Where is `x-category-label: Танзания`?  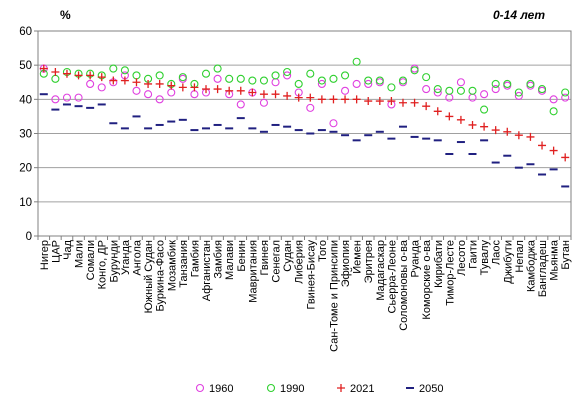 x-category-label: Танзания is located at coordinates (184, 264).